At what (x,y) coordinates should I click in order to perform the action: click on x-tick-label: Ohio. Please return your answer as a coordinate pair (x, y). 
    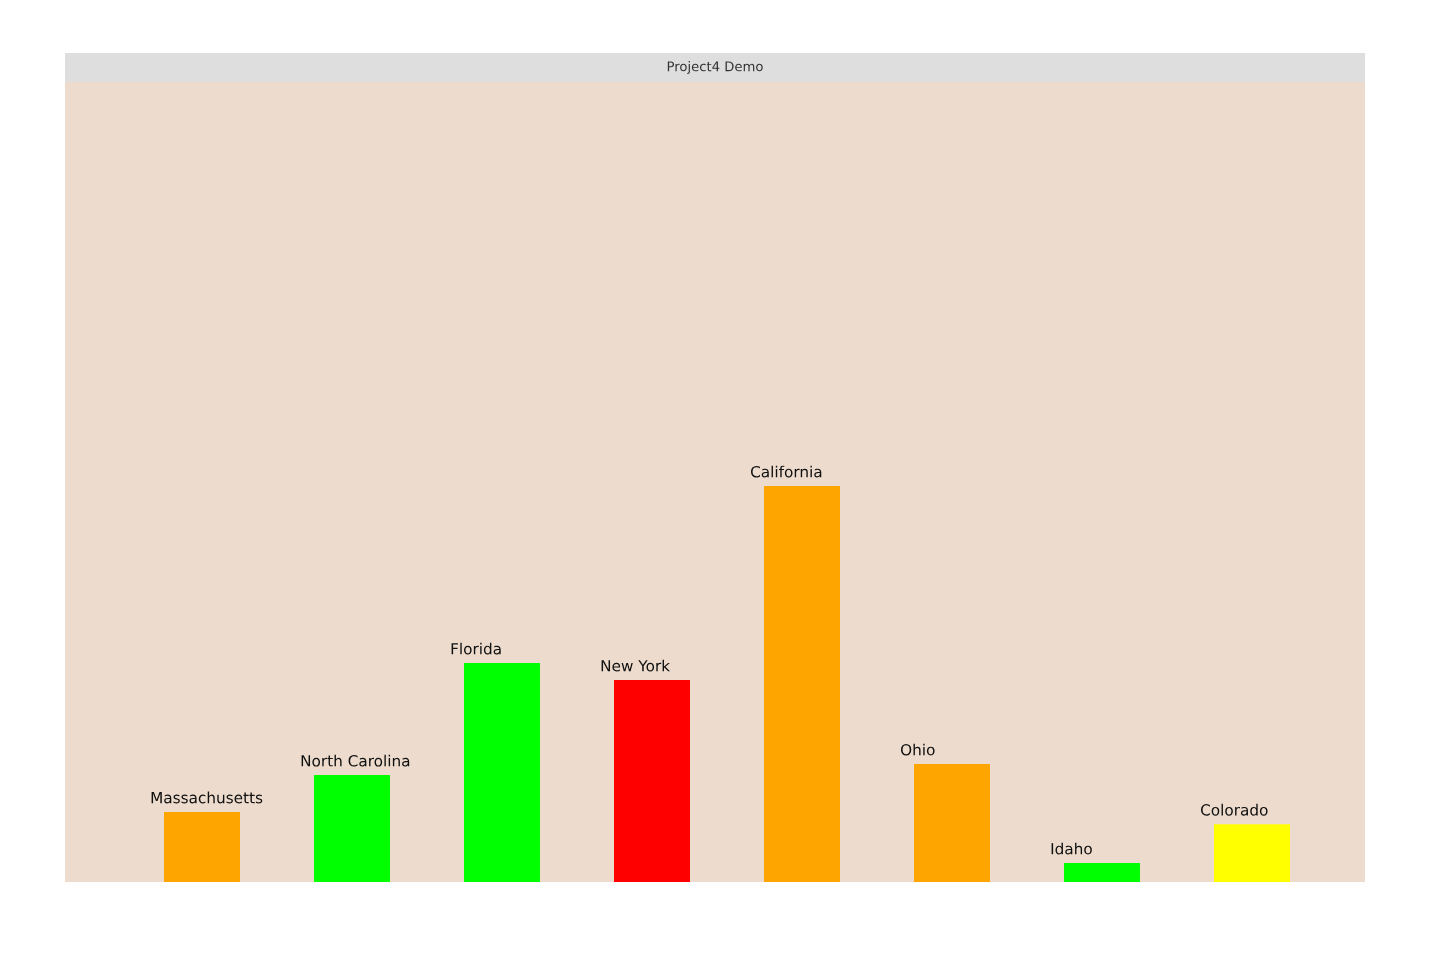
    Looking at the image, I should click on (917, 749).